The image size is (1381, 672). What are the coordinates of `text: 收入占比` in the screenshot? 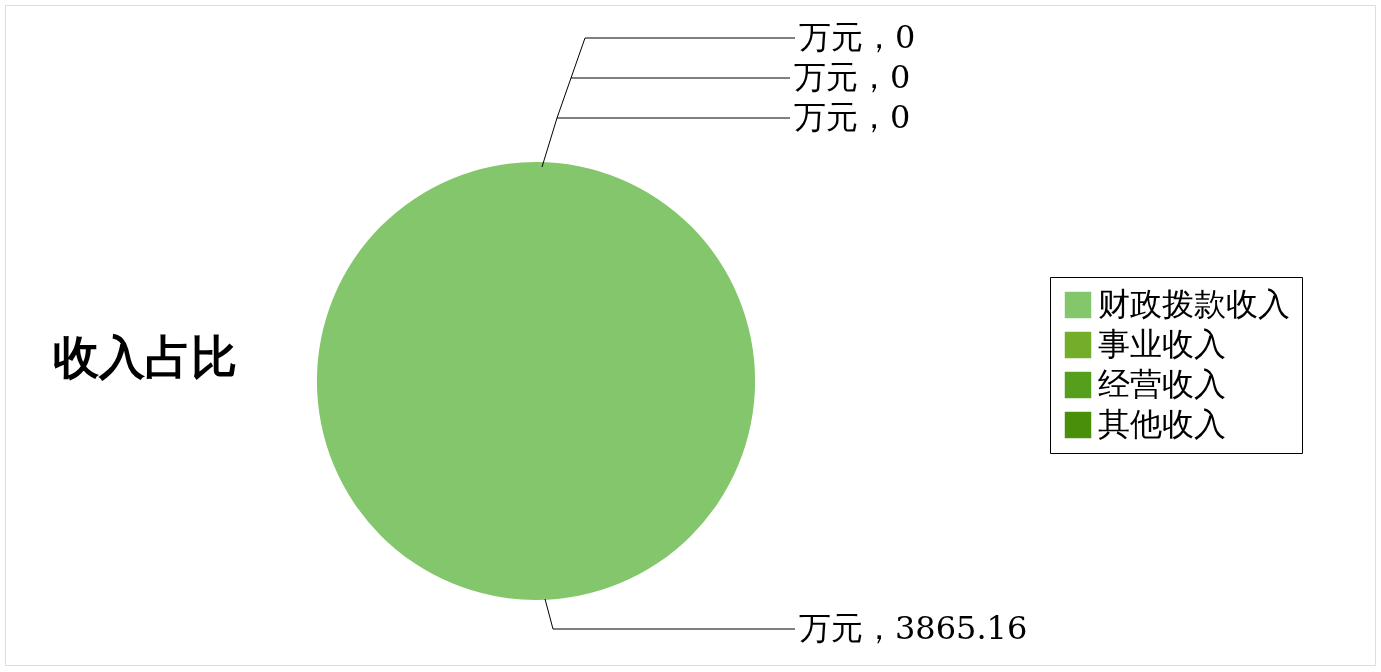 It's located at (145, 357).